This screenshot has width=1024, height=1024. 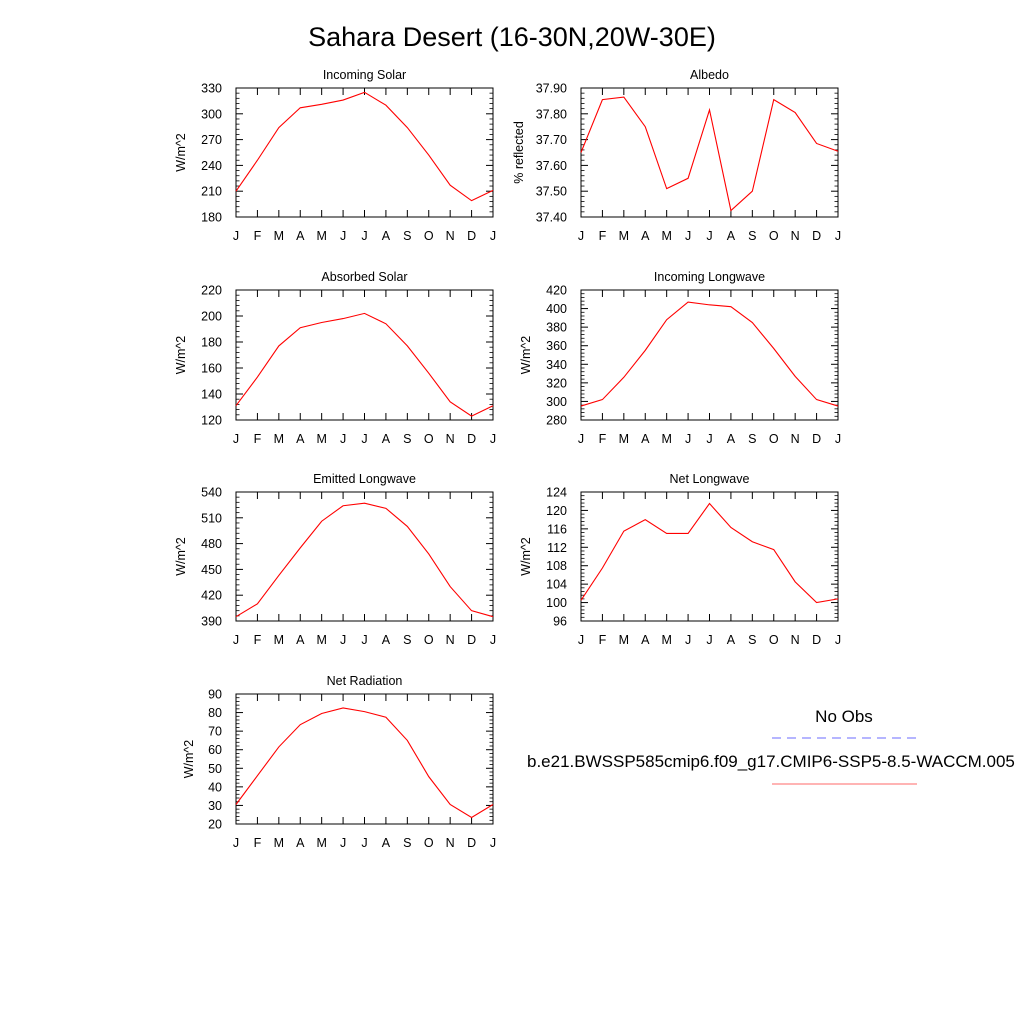 What do you see at coordinates (364, 759) in the screenshot?
I see `panel-frame-net-radiation` at bounding box center [364, 759].